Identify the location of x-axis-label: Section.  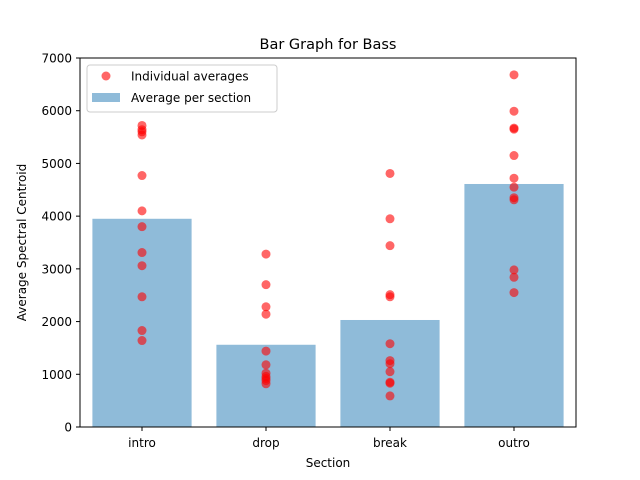
(328, 463).